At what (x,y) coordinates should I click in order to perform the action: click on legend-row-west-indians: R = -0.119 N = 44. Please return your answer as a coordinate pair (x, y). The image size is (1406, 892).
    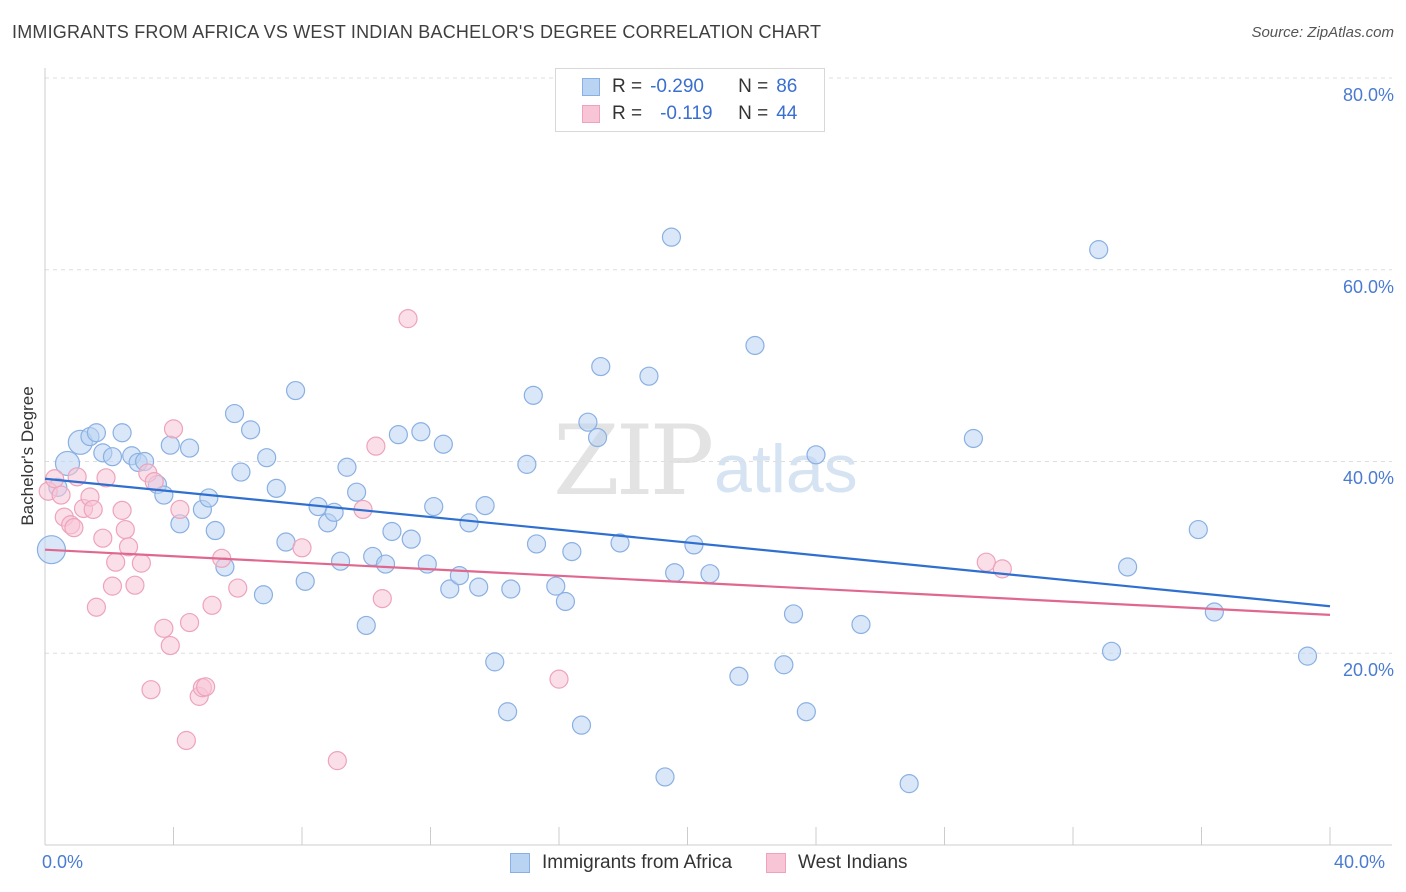
    Looking at the image, I should click on (676, 114).